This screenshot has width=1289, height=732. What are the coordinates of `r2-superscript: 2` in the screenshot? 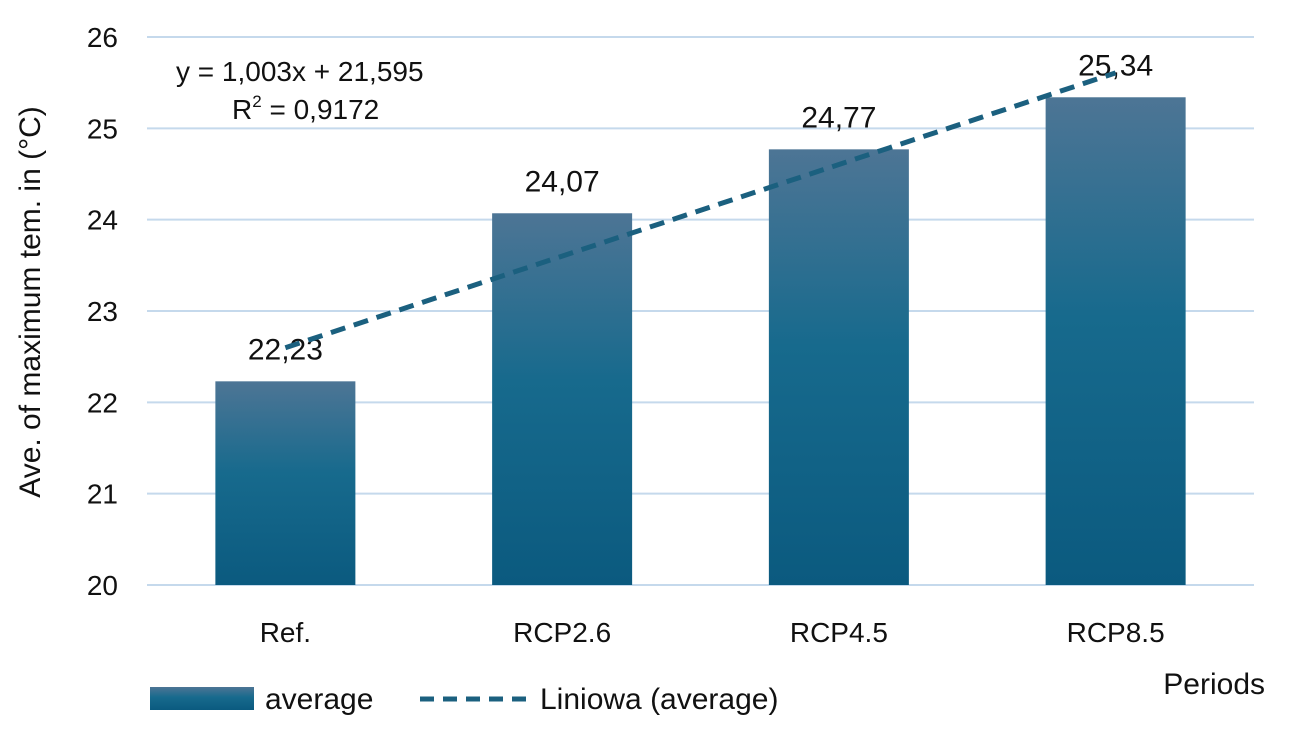 It's located at (256, 101).